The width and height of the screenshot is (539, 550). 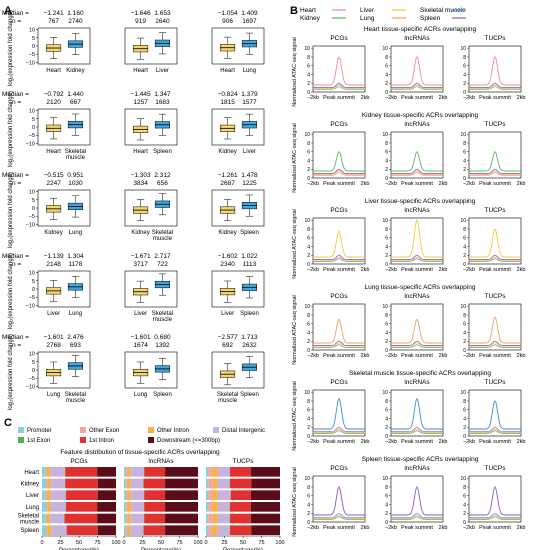 What do you see at coordinates (249, 175) in the screenshot?
I see `median-value: 1.478` at bounding box center [249, 175].